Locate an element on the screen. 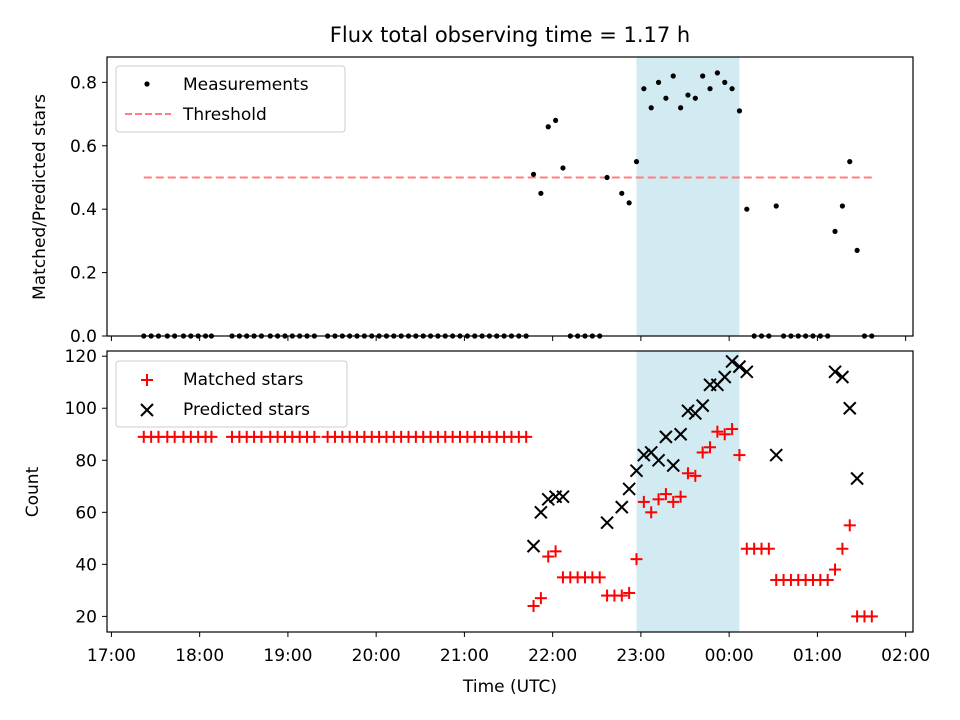 This screenshot has height=720, width=960. bottom-legend-box is located at coordinates (231, 394).